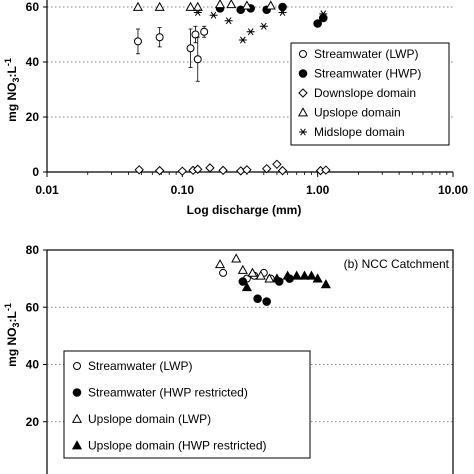 This screenshot has height=474, width=474. Describe the element at coordinates (183, 190) in the screenshot. I see `x-tick-label: 0.10` at that location.